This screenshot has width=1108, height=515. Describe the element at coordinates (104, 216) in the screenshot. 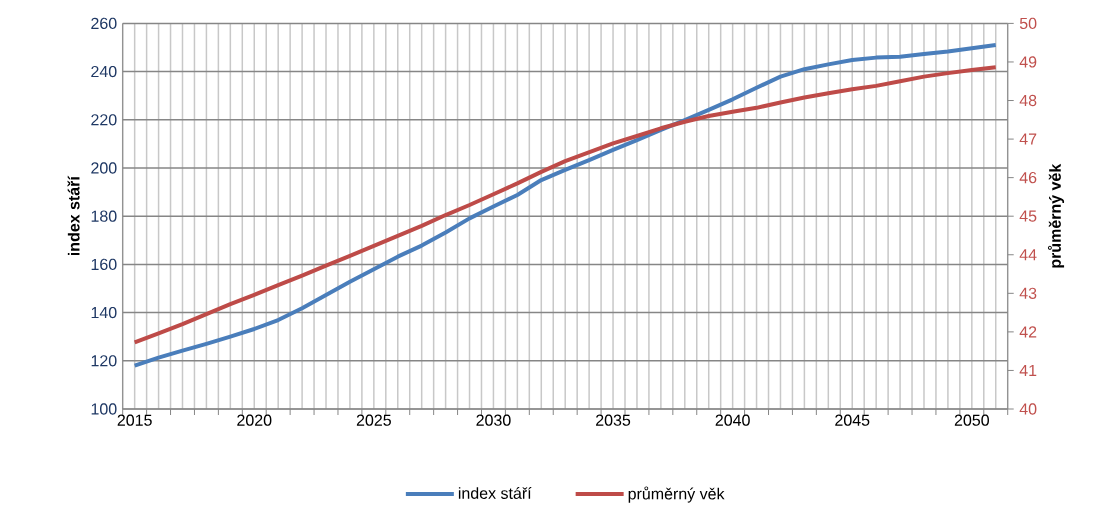

I see `y-tick-label: 180` at that location.